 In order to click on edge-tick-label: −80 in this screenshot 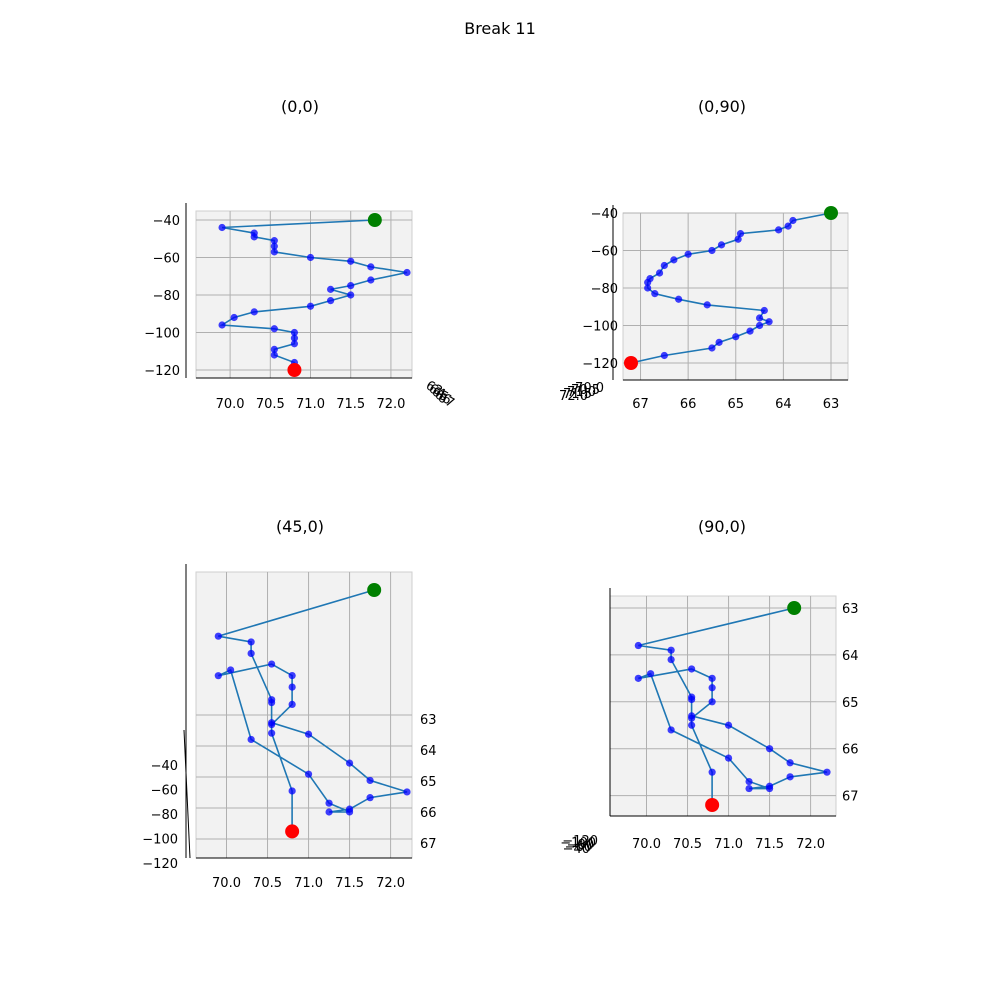, I will do `click(580, 845)`.